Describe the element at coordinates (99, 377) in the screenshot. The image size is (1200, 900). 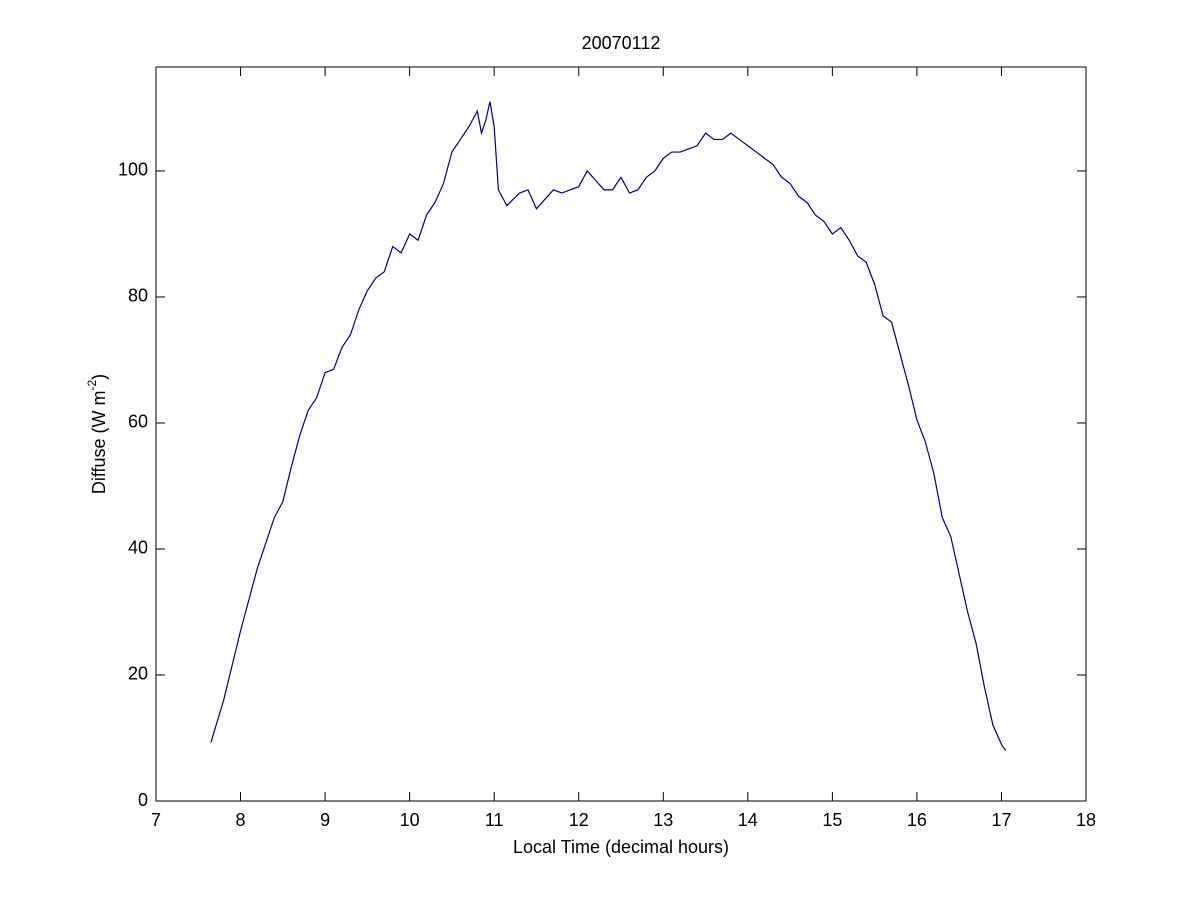
I see `y-axis-label-suffix: )` at that location.